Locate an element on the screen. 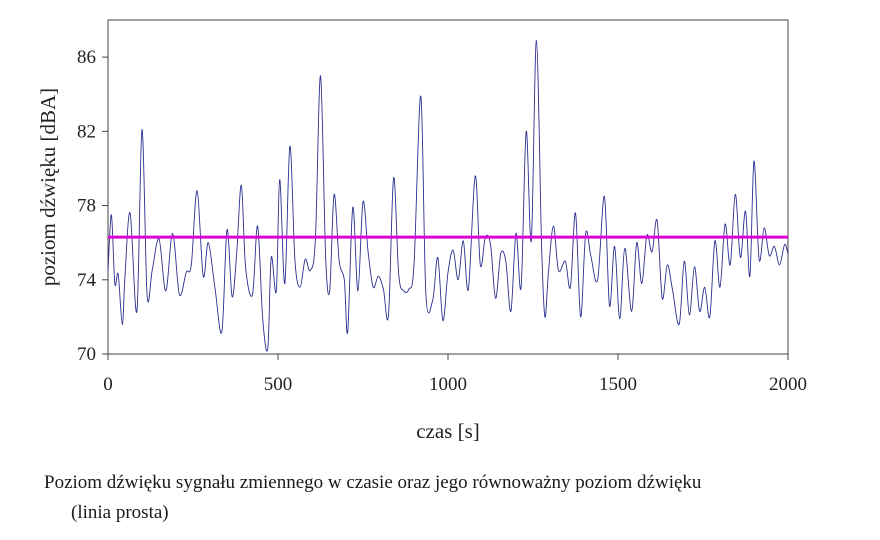 This screenshot has width=880, height=540. x-tick-label: 1500 is located at coordinates (618, 384).